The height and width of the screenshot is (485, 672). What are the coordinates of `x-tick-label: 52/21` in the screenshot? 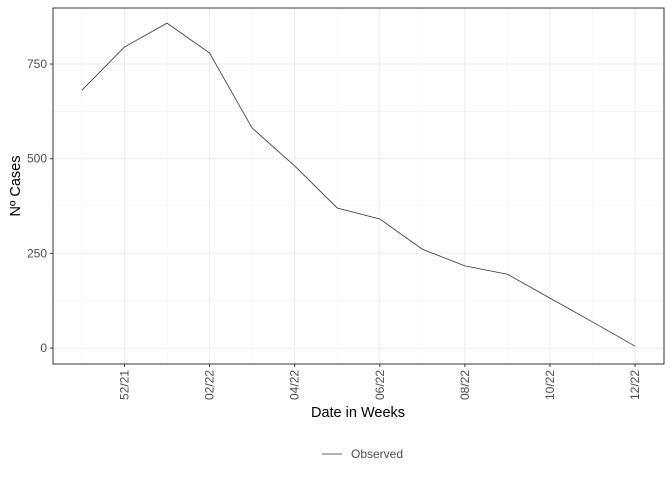 It's located at (124, 385).